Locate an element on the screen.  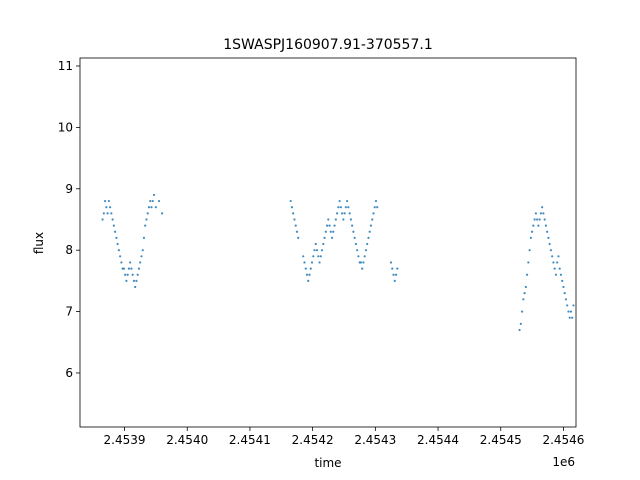
y-tick-label: 10 is located at coordinates (65, 127).